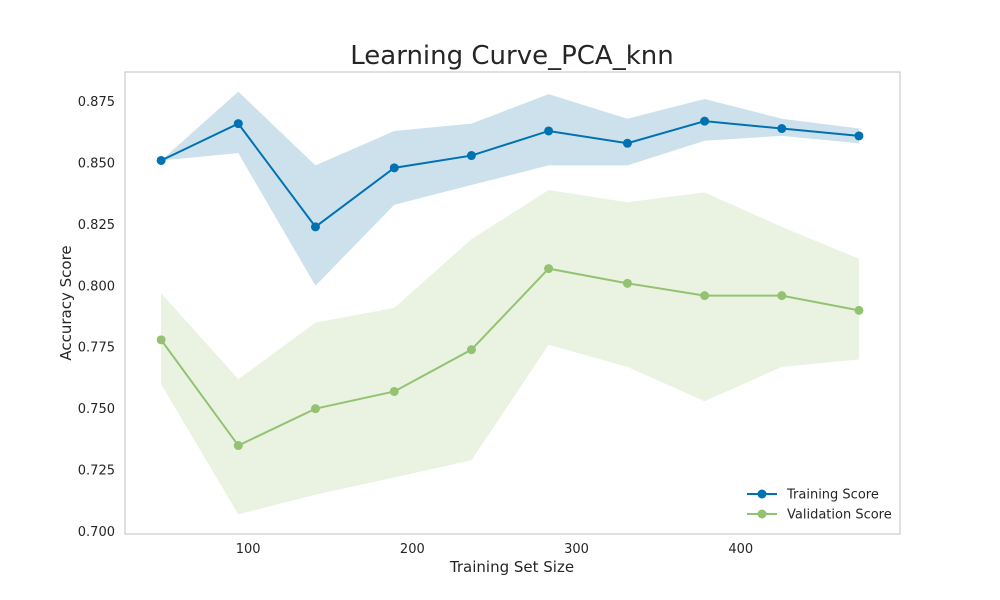 This screenshot has height=600, width=1000. Describe the element at coordinates (740, 549) in the screenshot. I see `x-tick-label: 400` at that location.